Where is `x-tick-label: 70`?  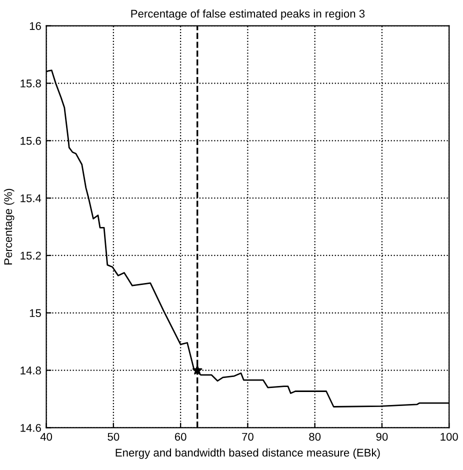
x-tick-label: 70 is located at coordinates (248, 436).